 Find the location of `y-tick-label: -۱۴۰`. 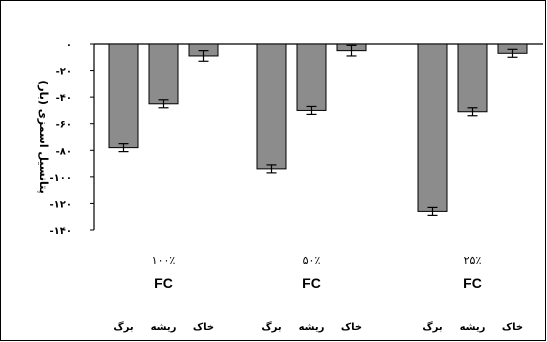

y-tick-label: -۱۴۰ is located at coordinates (61, 231).